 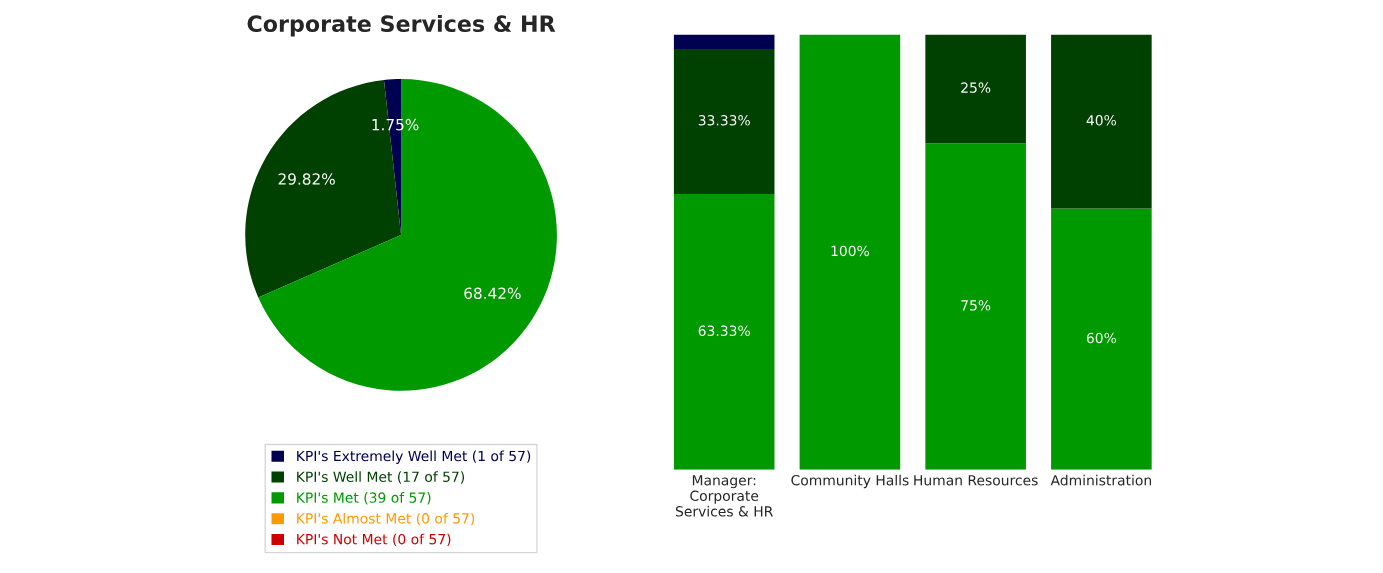 I want to click on legend-label: KPI's Almost Met (0 of 57), so click(x=386, y=519).